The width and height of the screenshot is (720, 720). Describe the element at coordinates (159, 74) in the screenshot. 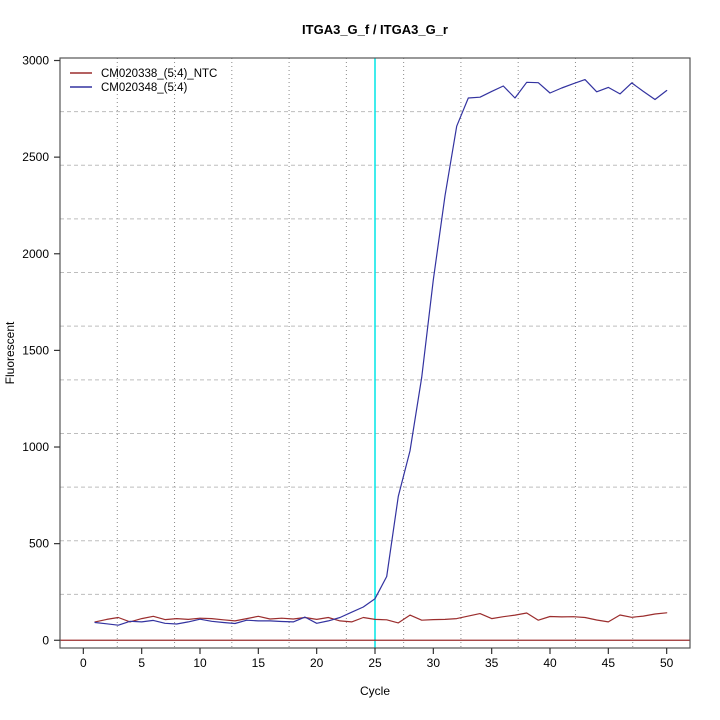

I see `legend-label-ntc: CM020338_(5:4)_NTC` at that location.